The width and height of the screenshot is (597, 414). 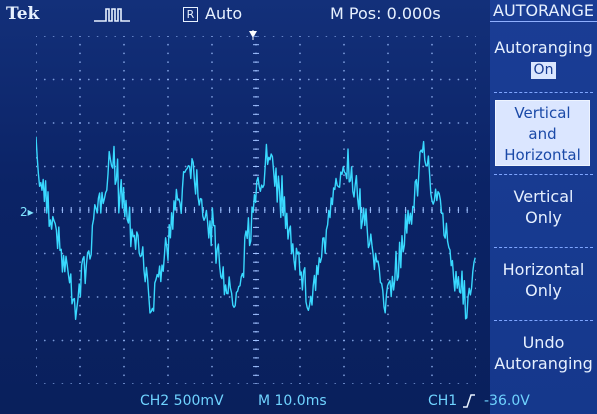 What do you see at coordinates (507, 401) in the screenshot?
I see `trigger-level: -36.0V` at bounding box center [507, 401].